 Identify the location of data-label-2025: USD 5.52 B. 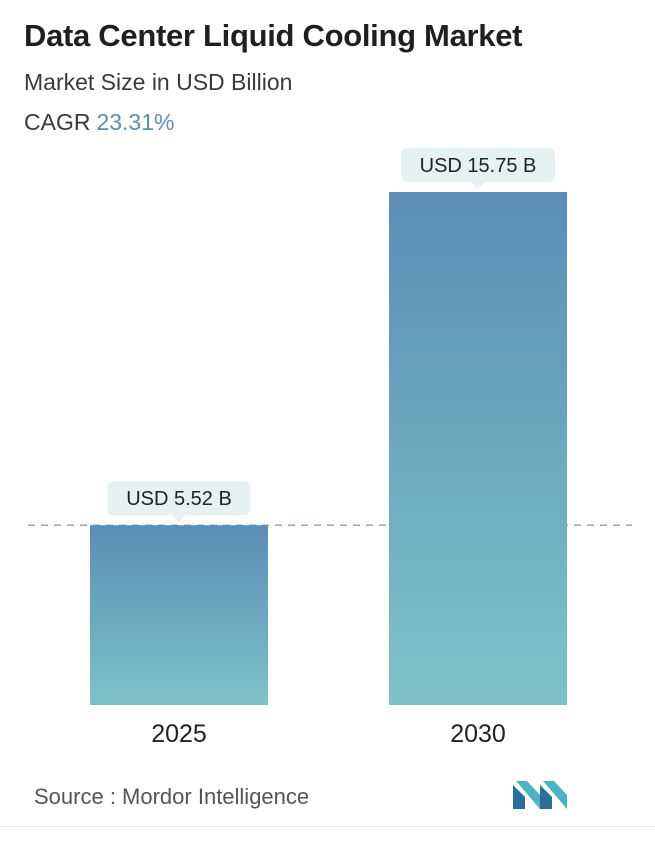
(179, 502).